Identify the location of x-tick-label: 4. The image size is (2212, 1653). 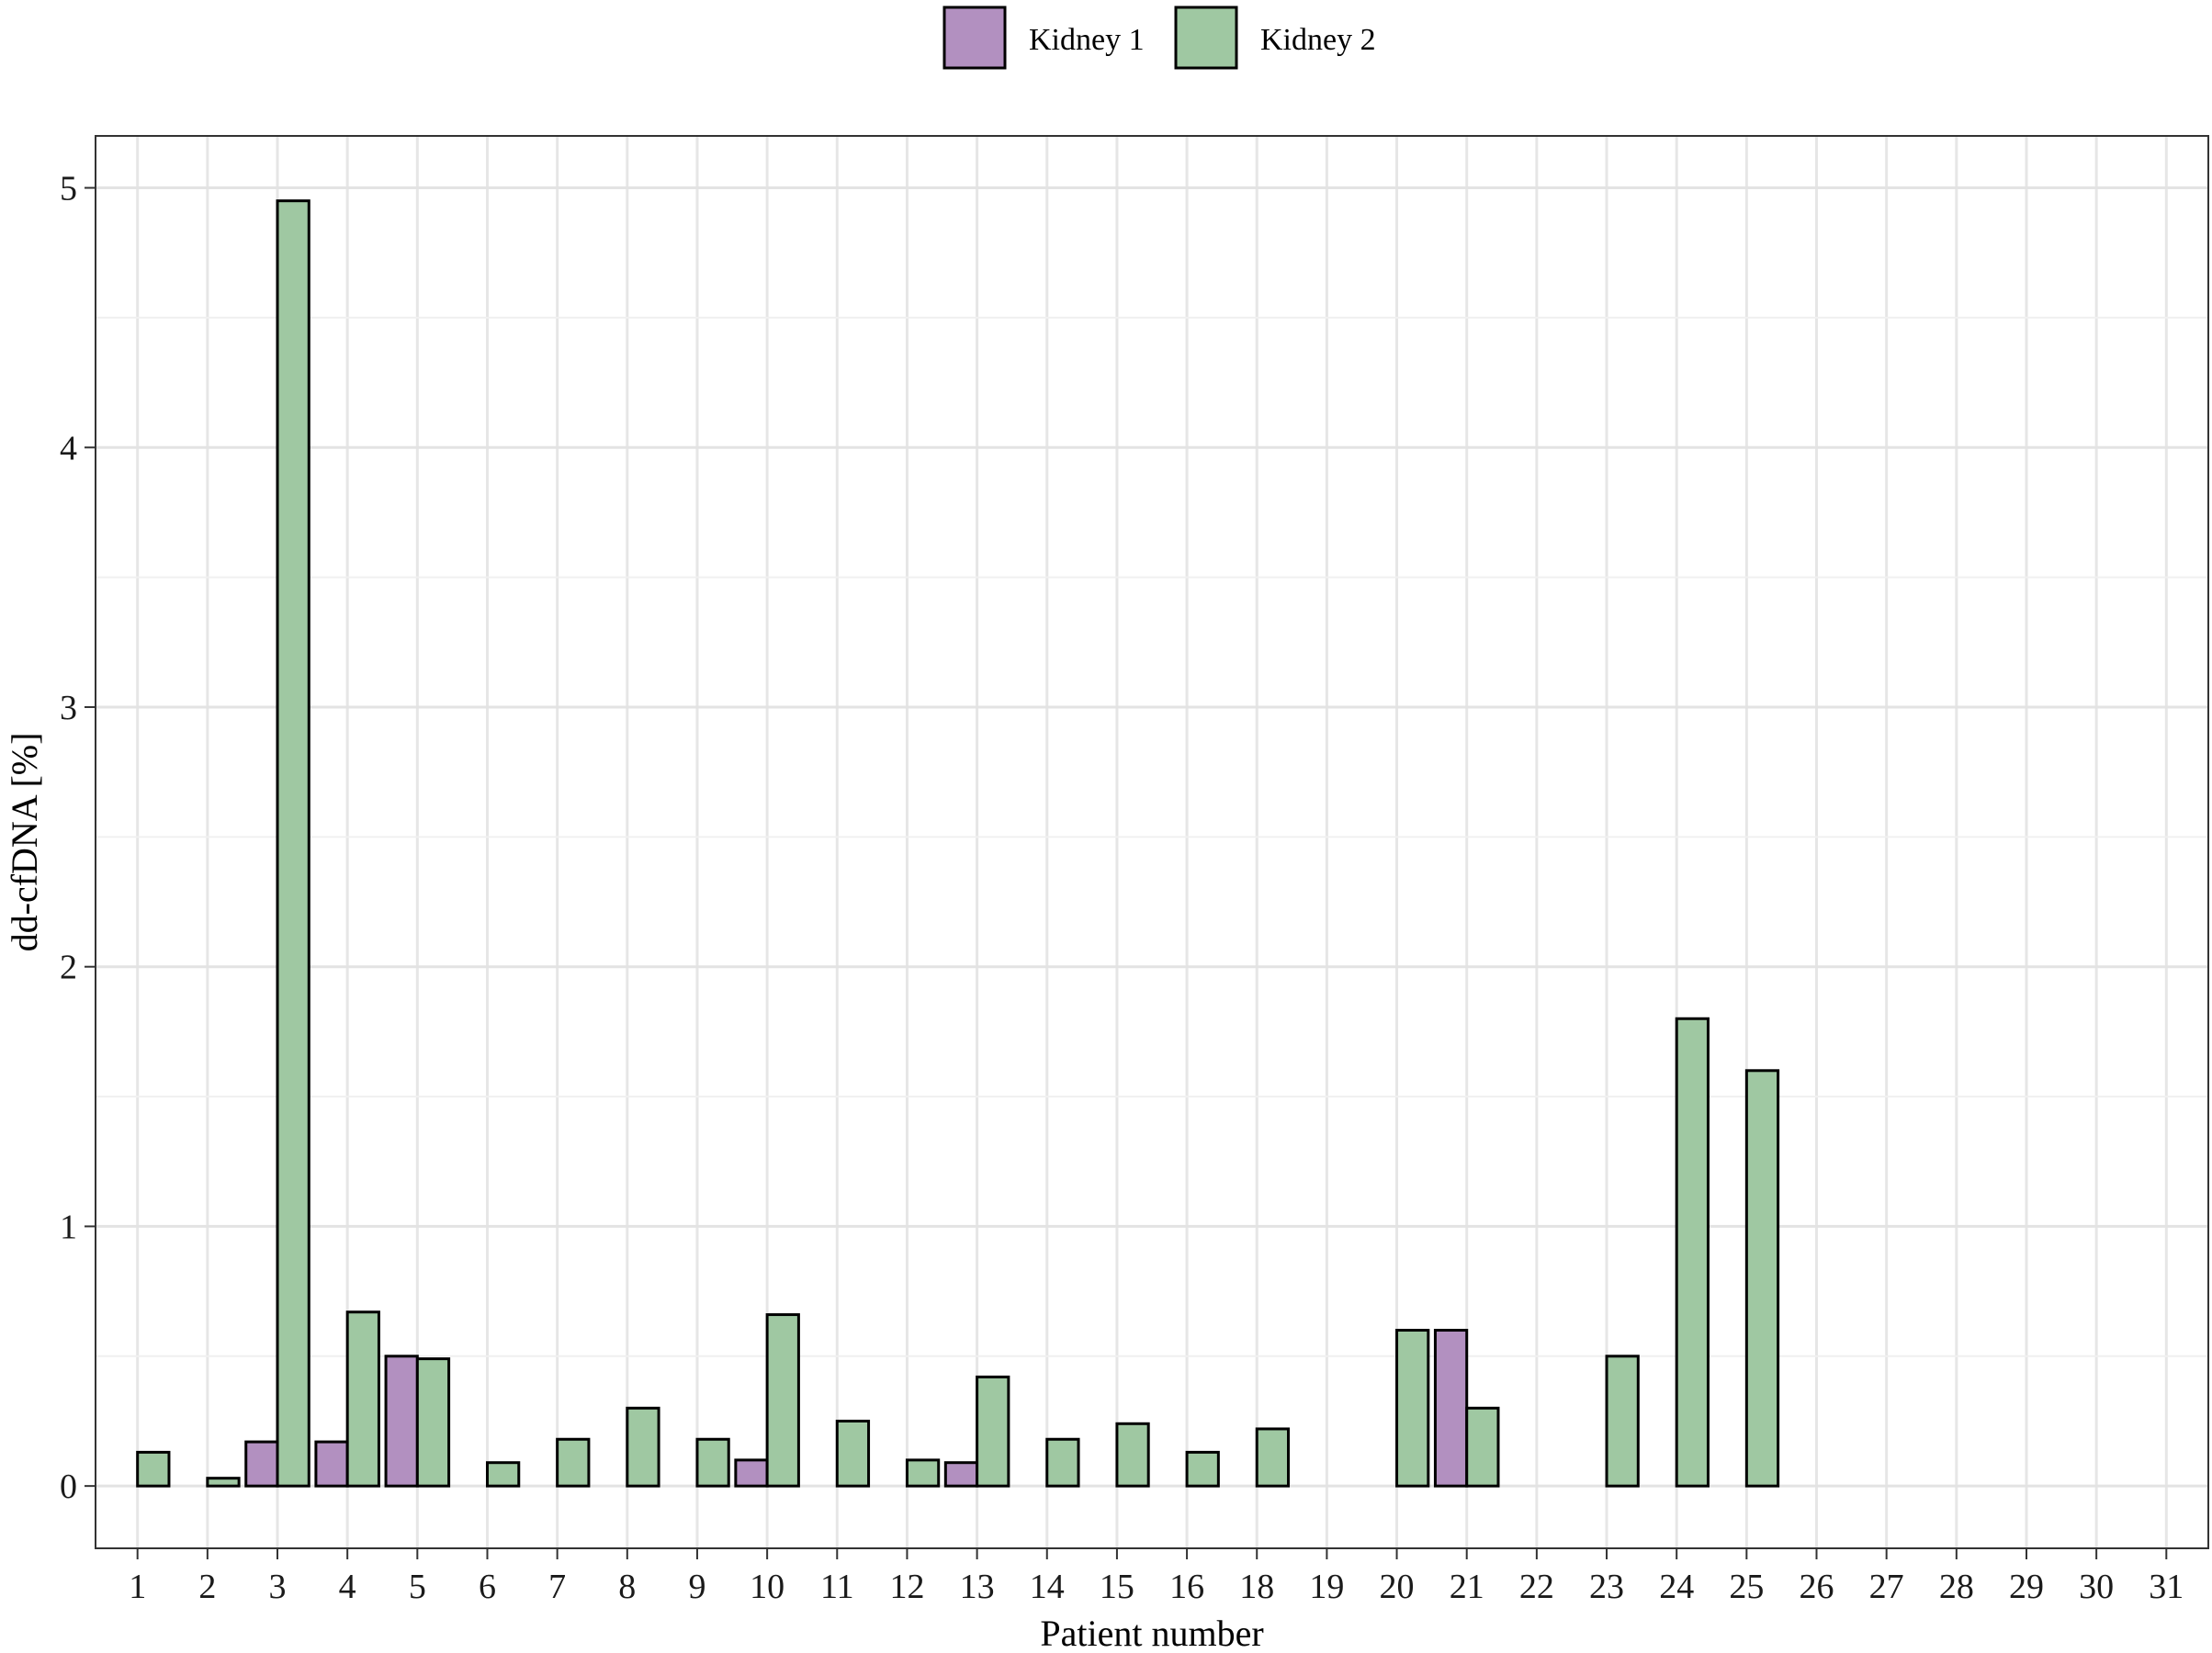
(347, 1587).